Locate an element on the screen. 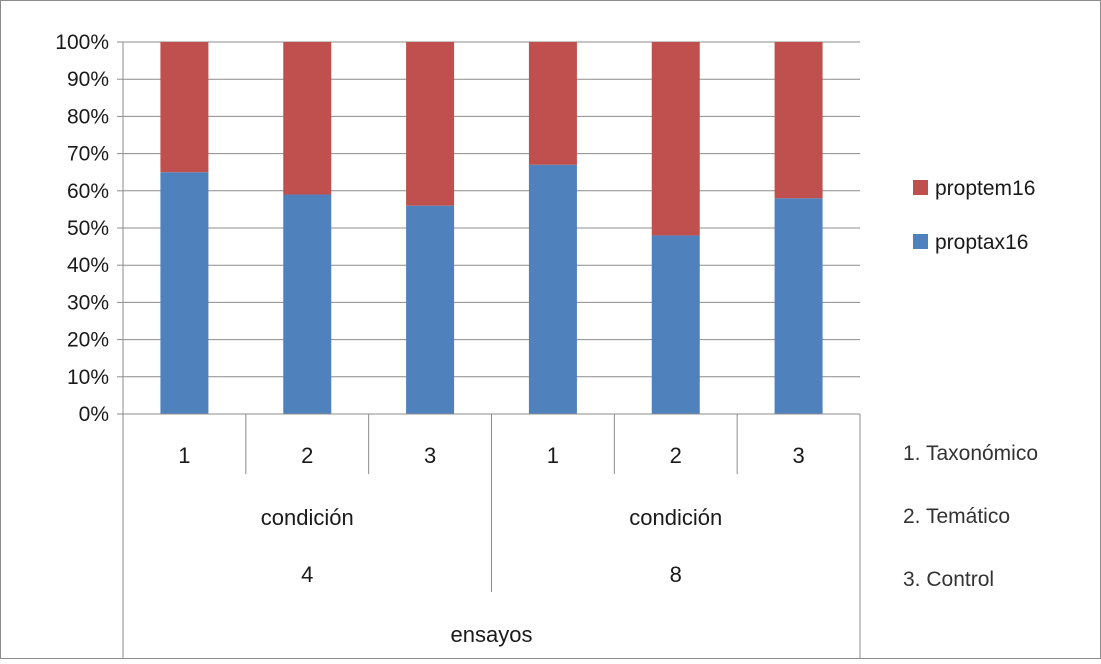  y-tick-label: 80% is located at coordinates (88, 116).